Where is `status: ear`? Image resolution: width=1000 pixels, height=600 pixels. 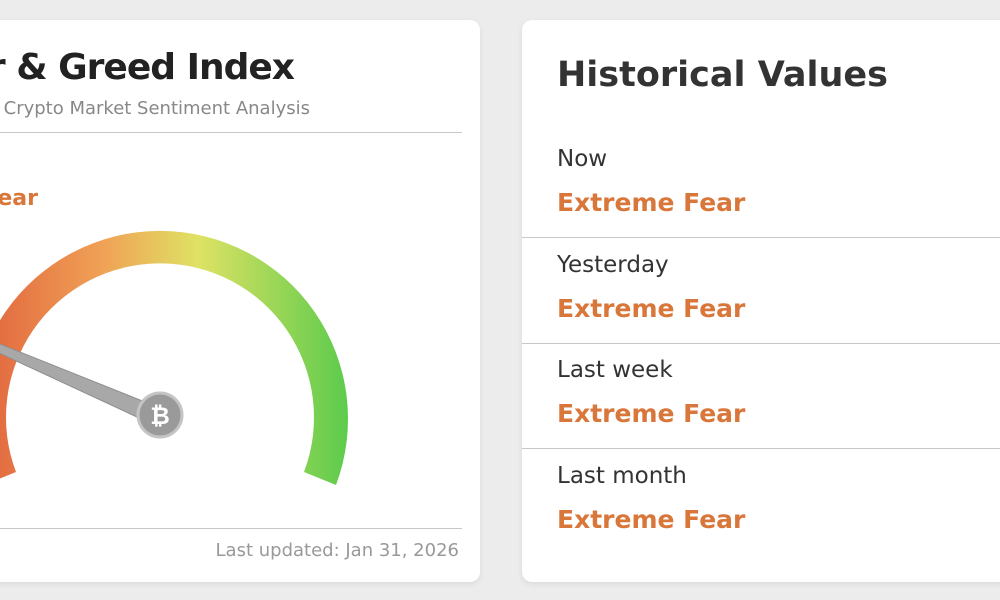 status: ear is located at coordinates (19, 199).